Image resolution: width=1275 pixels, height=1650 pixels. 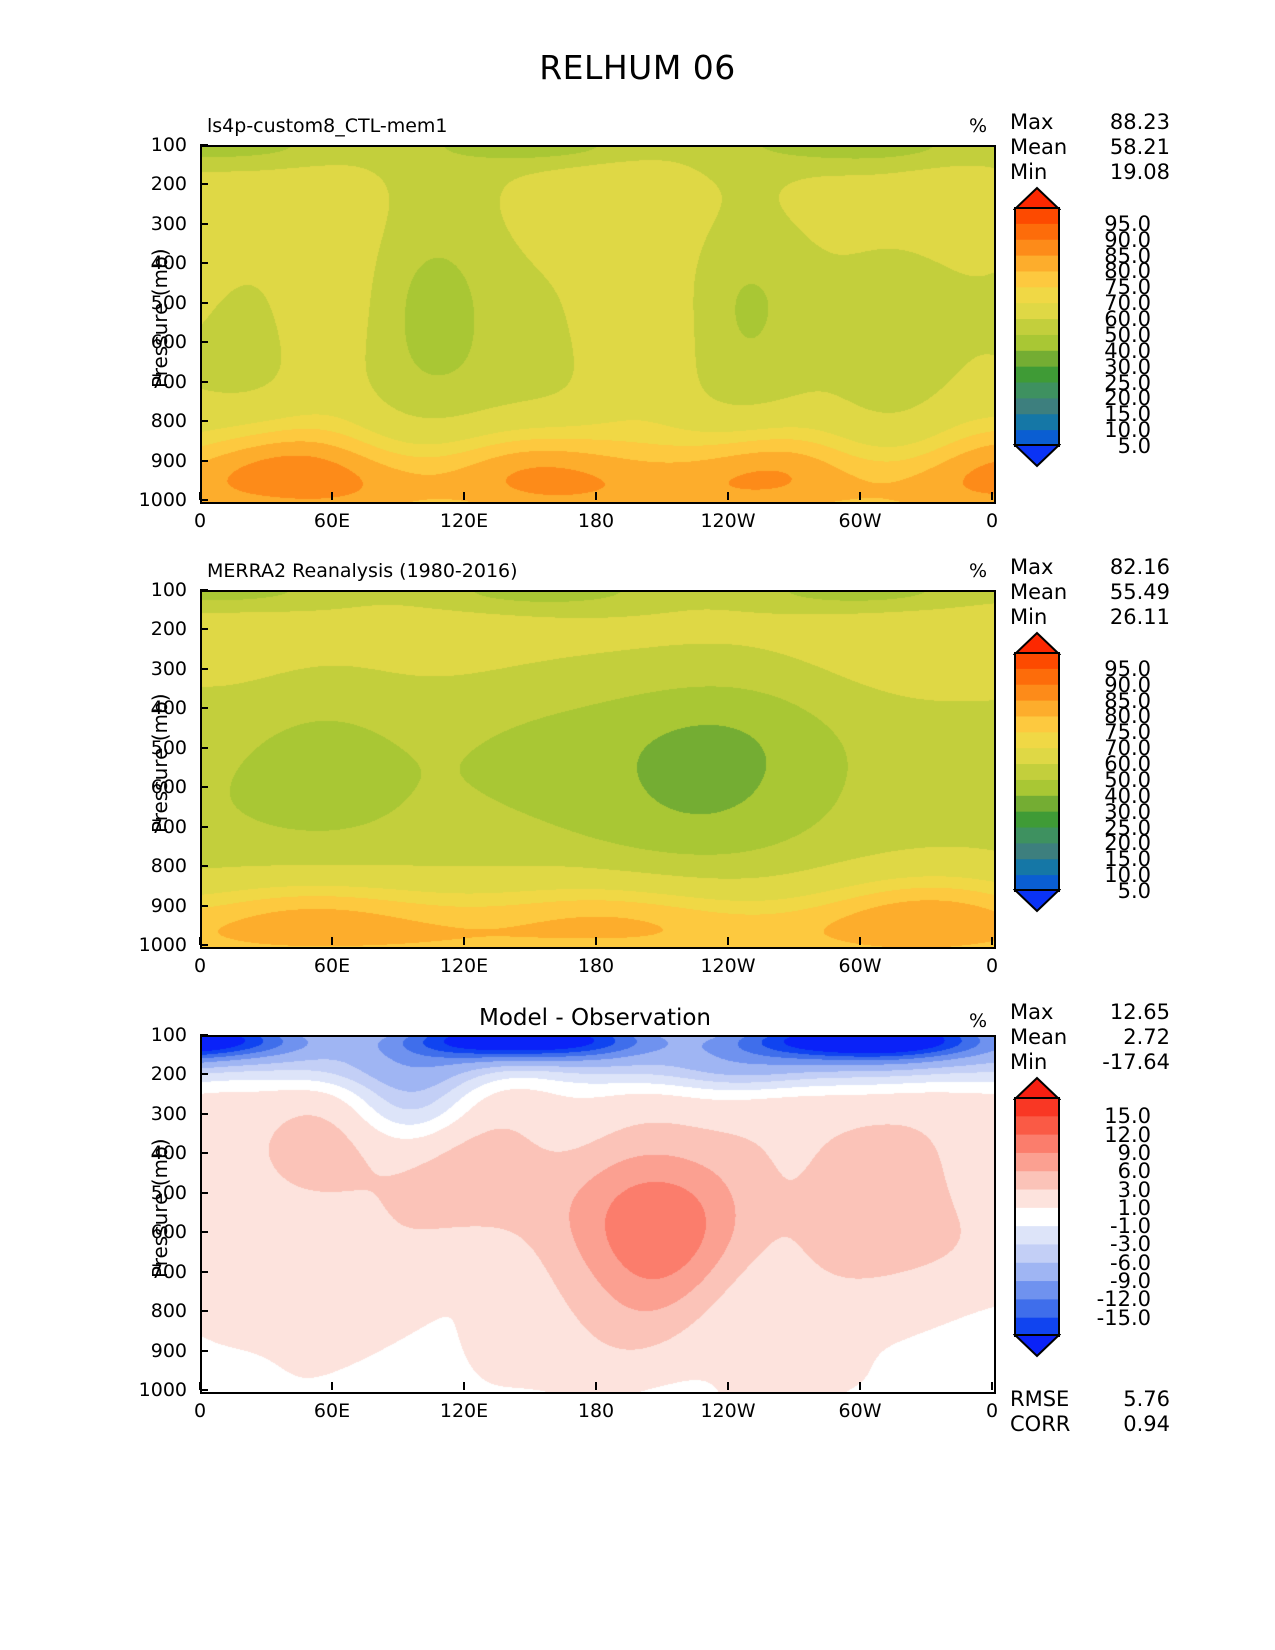 I want to click on panel-1-contour-field, so click(x=598, y=324).